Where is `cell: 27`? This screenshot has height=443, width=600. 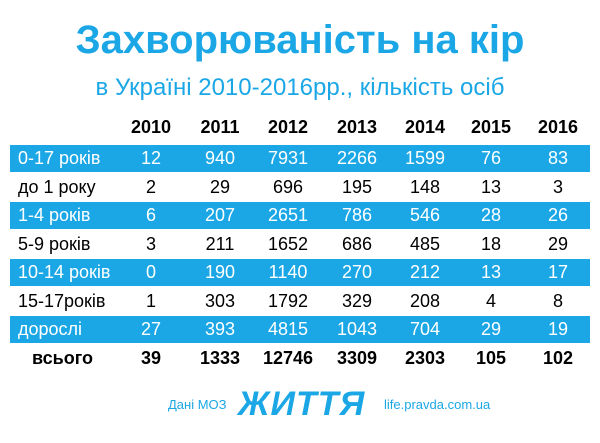 cell: 27 is located at coordinates (151, 329).